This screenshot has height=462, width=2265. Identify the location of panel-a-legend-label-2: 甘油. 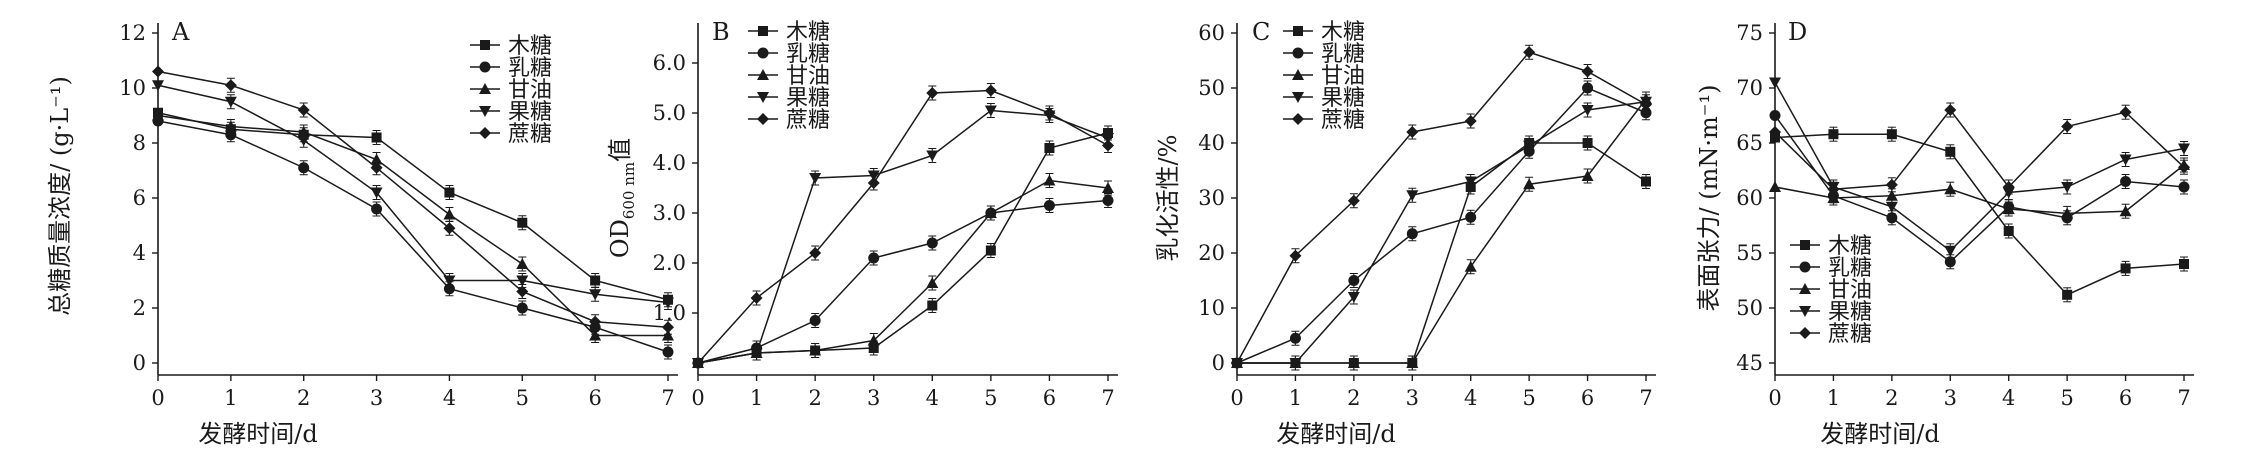
(530, 90).